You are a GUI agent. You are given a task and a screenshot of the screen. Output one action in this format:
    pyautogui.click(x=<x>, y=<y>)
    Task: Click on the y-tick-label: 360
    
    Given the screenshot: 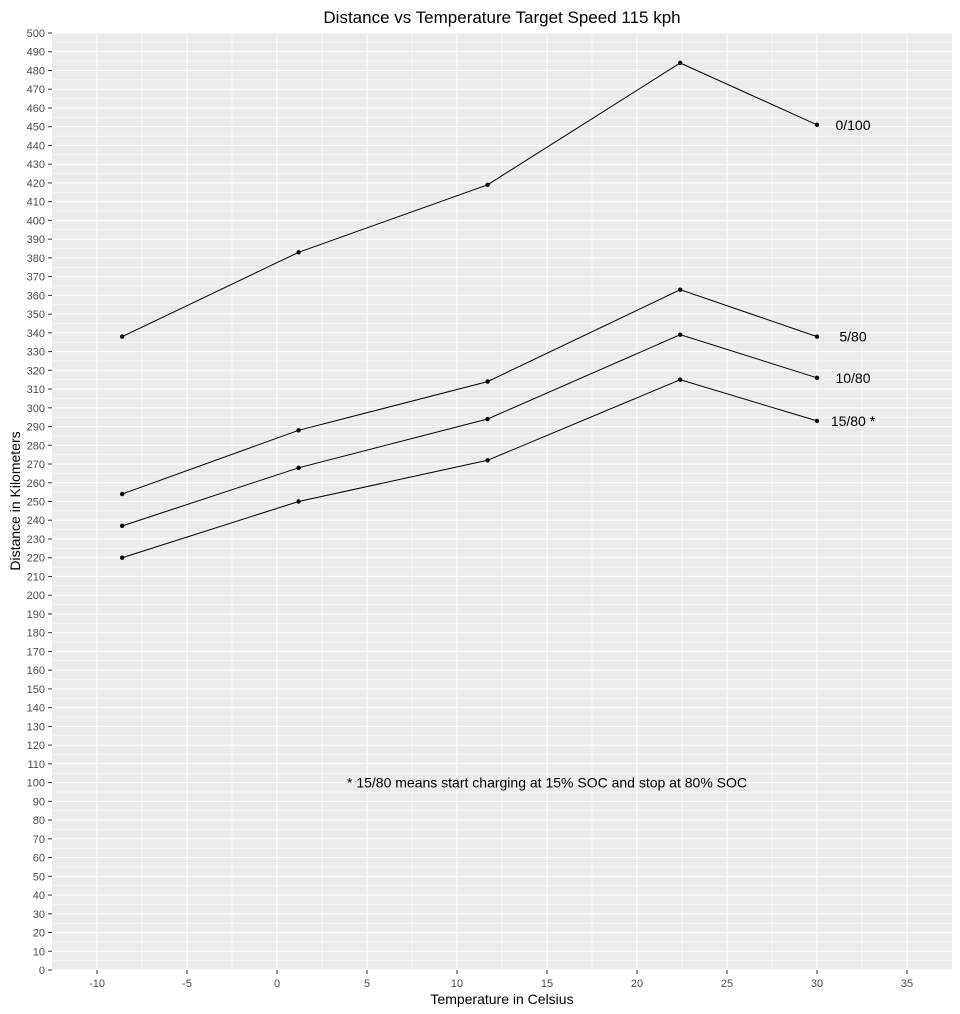 What is the action you would take?
    pyautogui.click(x=36, y=296)
    